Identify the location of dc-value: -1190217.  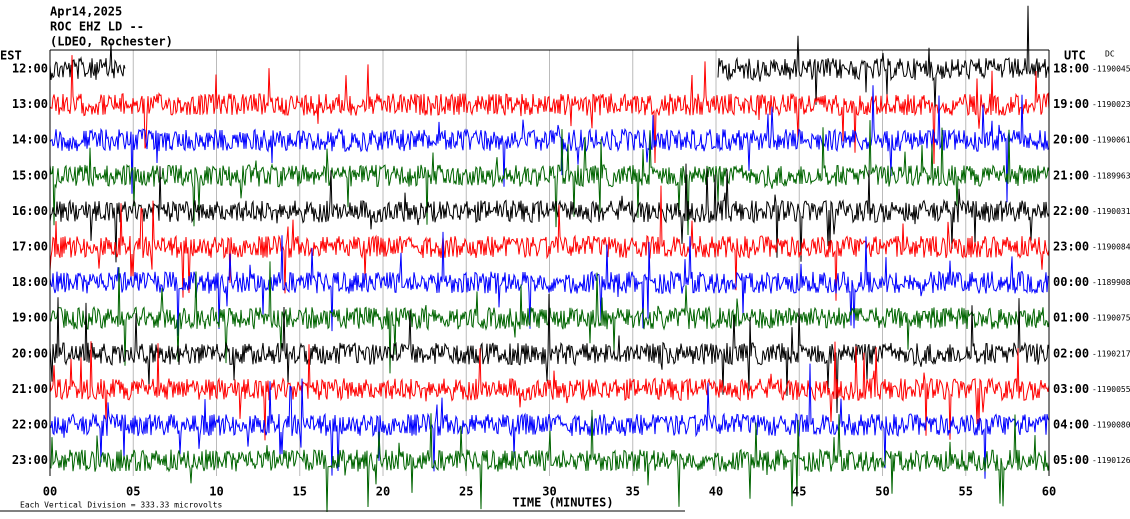
(1111, 353).